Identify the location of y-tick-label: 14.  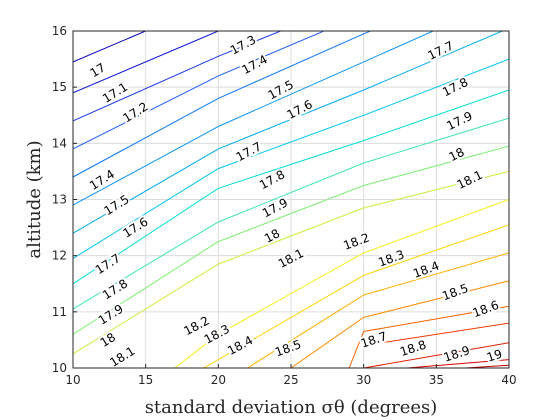
(59, 143).